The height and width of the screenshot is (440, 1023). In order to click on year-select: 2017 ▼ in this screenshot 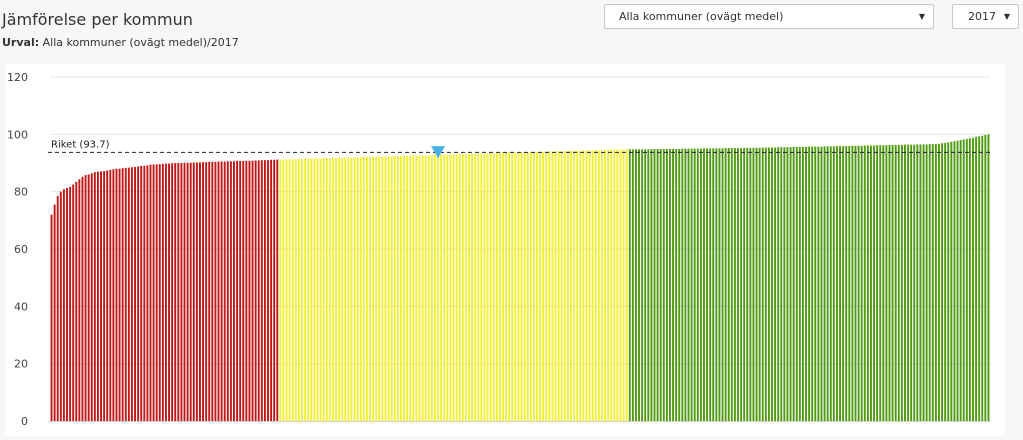, I will do `click(985, 16)`.